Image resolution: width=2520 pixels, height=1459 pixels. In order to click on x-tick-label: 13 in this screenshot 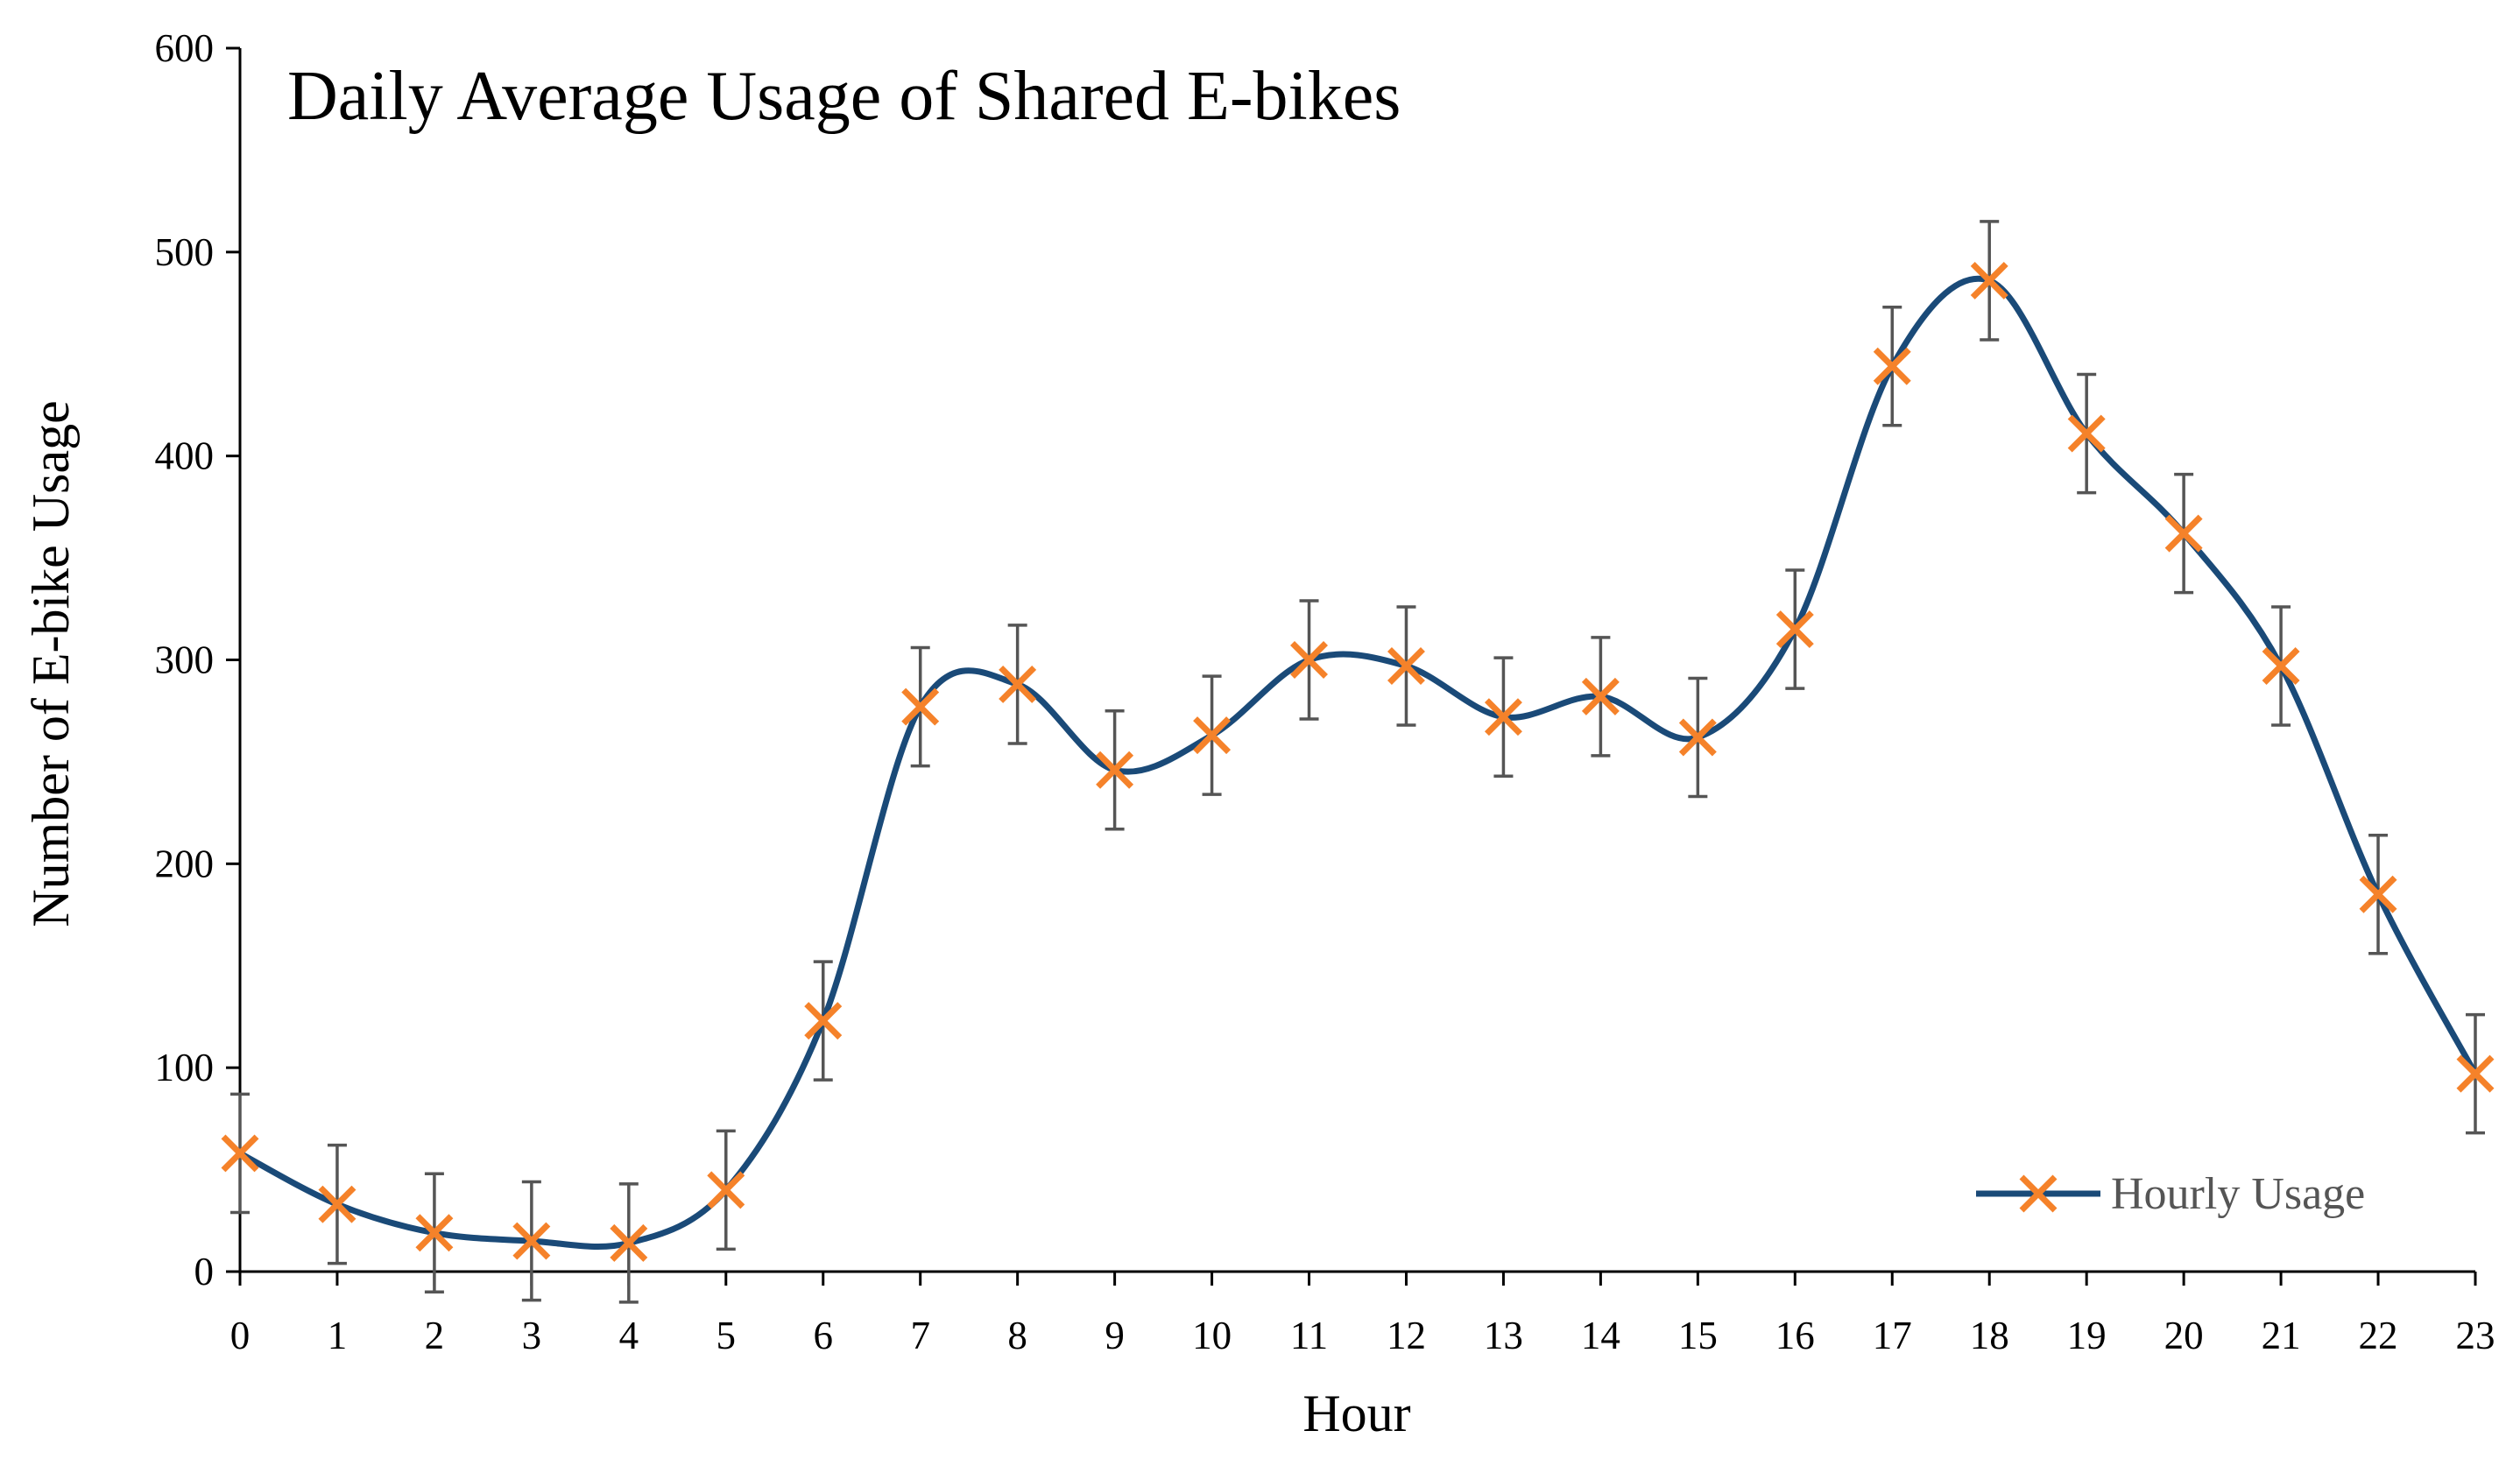, I will do `click(1503, 1335)`.